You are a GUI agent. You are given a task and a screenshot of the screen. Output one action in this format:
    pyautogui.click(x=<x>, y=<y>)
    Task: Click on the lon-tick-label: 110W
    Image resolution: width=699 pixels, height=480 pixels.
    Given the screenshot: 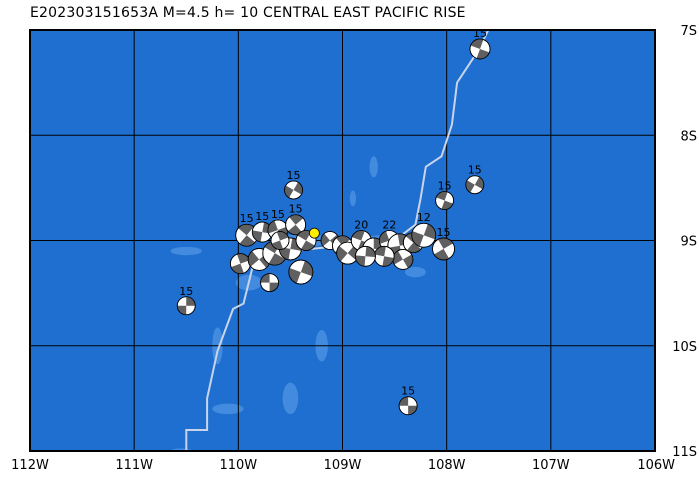 What is the action you would take?
    pyautogui.click(x=238, y=465)
    